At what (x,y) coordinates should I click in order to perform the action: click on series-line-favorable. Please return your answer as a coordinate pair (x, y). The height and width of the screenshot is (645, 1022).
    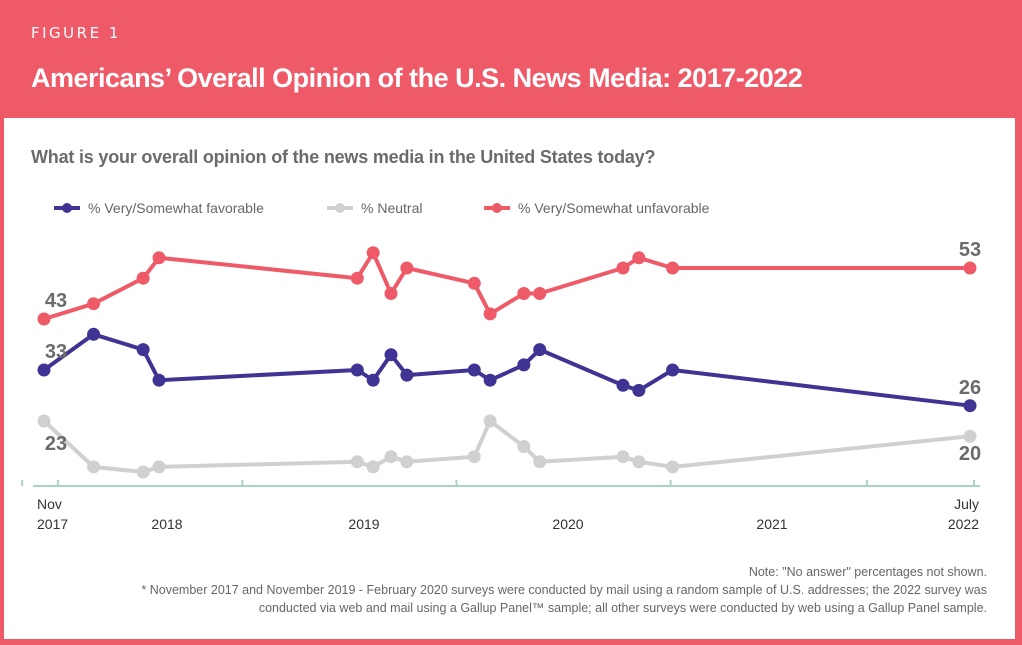
    Looking at the image, I should click on (506, 370).